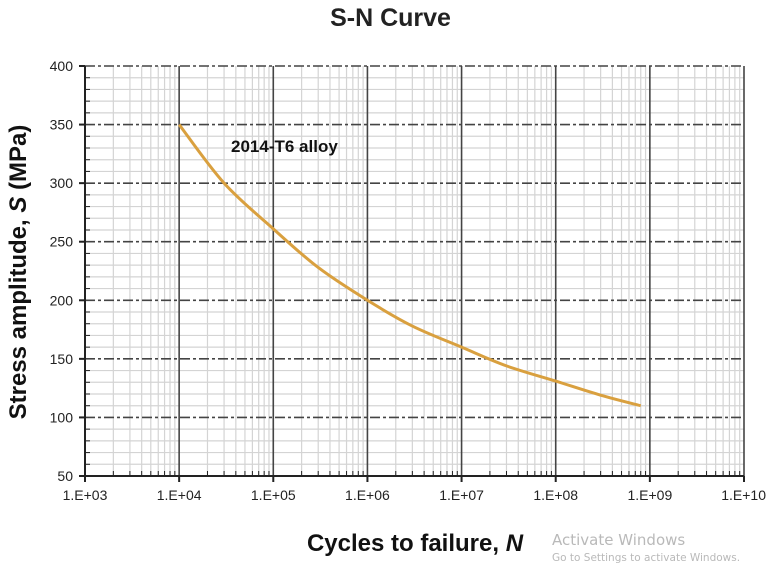  Describe the element at coordinates (646, 558) in the screenshot. I see `watermark-line2: Go to Settings to activate Windows.` at that location.